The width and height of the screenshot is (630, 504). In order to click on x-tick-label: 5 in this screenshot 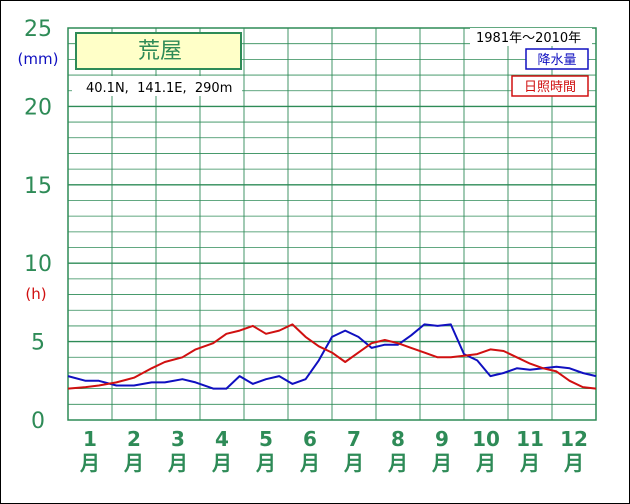, I will do `click(266, 439)`.